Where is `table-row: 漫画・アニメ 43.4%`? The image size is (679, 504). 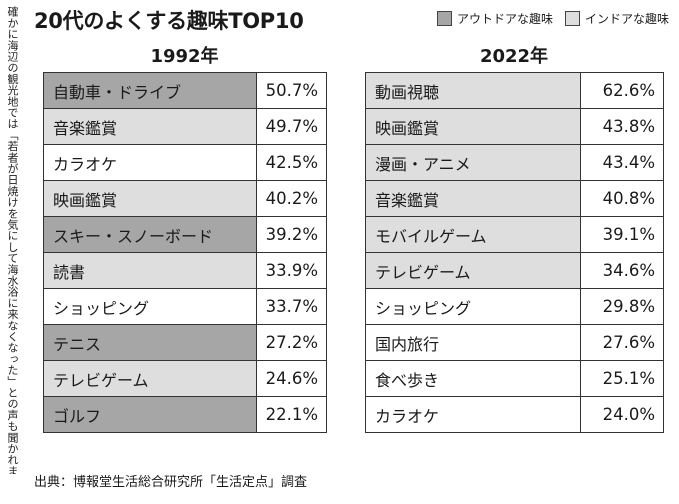
table-row: 漫画・アニメ 43.4% is located at coordinates (514, 162).